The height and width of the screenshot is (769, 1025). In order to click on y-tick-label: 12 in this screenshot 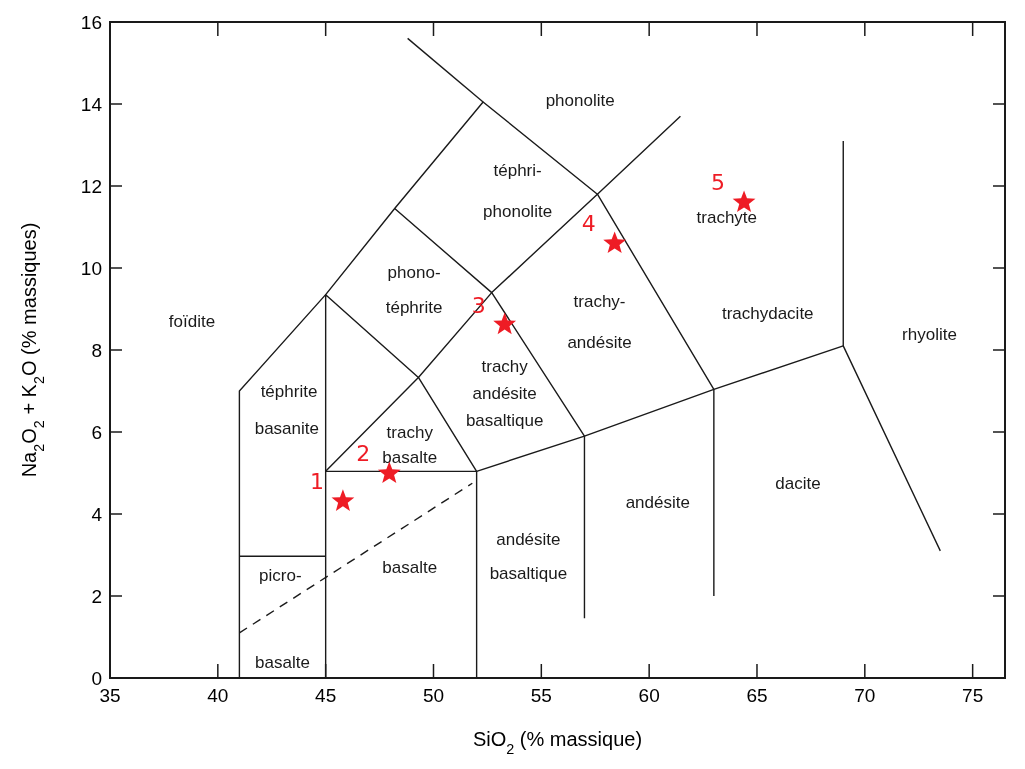, I will do `click(91, 186)`.